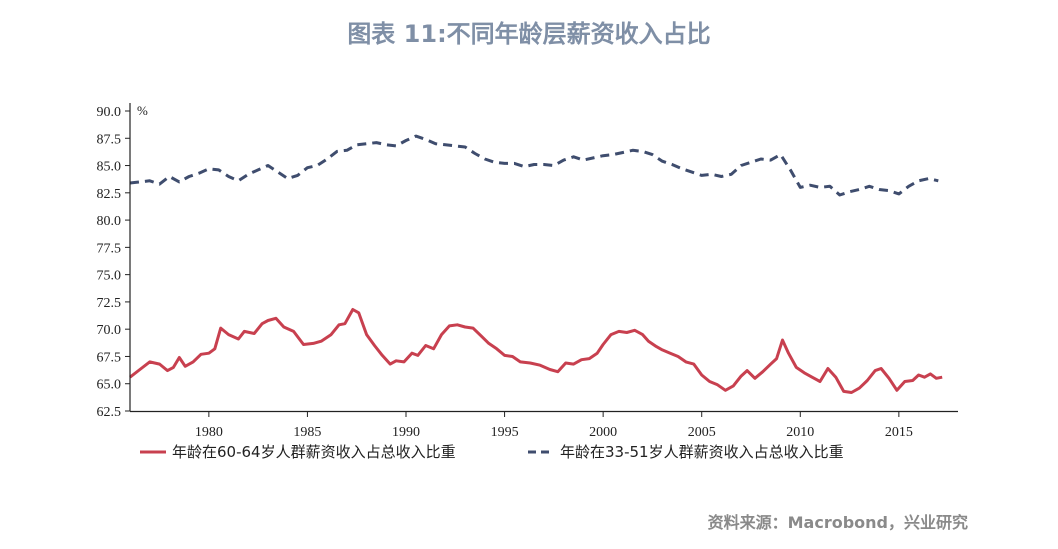 The image size is (1058, 549). Describe the element at coordinates (109, 248) in the screenshot. I see `y-tick-label: 77.5` at that location.